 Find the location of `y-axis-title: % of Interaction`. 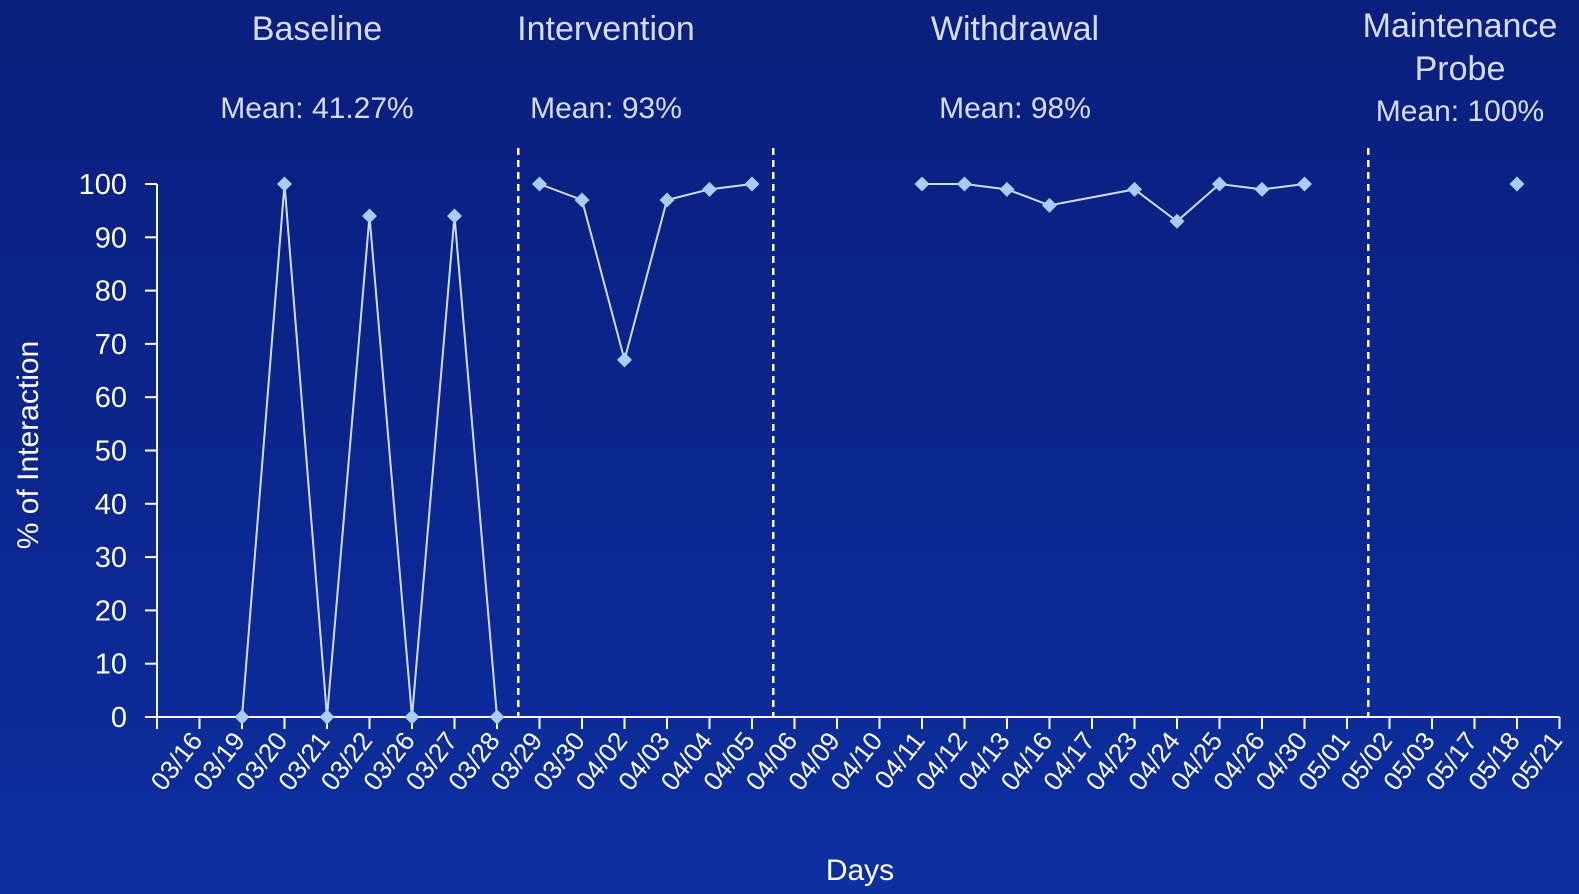

y-axis-title: % of Interaction is located at coordinates (28, 445).